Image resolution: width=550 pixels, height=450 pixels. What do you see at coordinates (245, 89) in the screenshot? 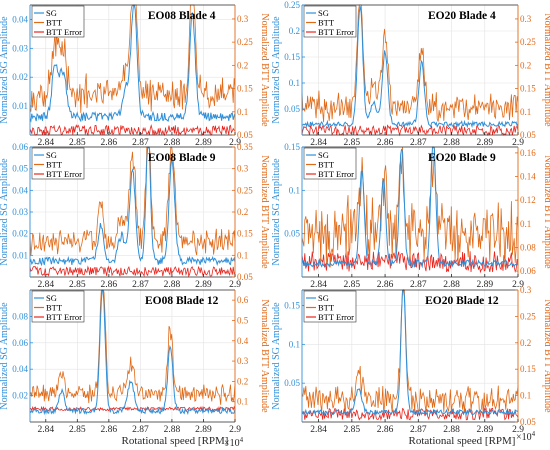
I see `y-right-tick-label: 0.15` at bounding box center [245, 89].